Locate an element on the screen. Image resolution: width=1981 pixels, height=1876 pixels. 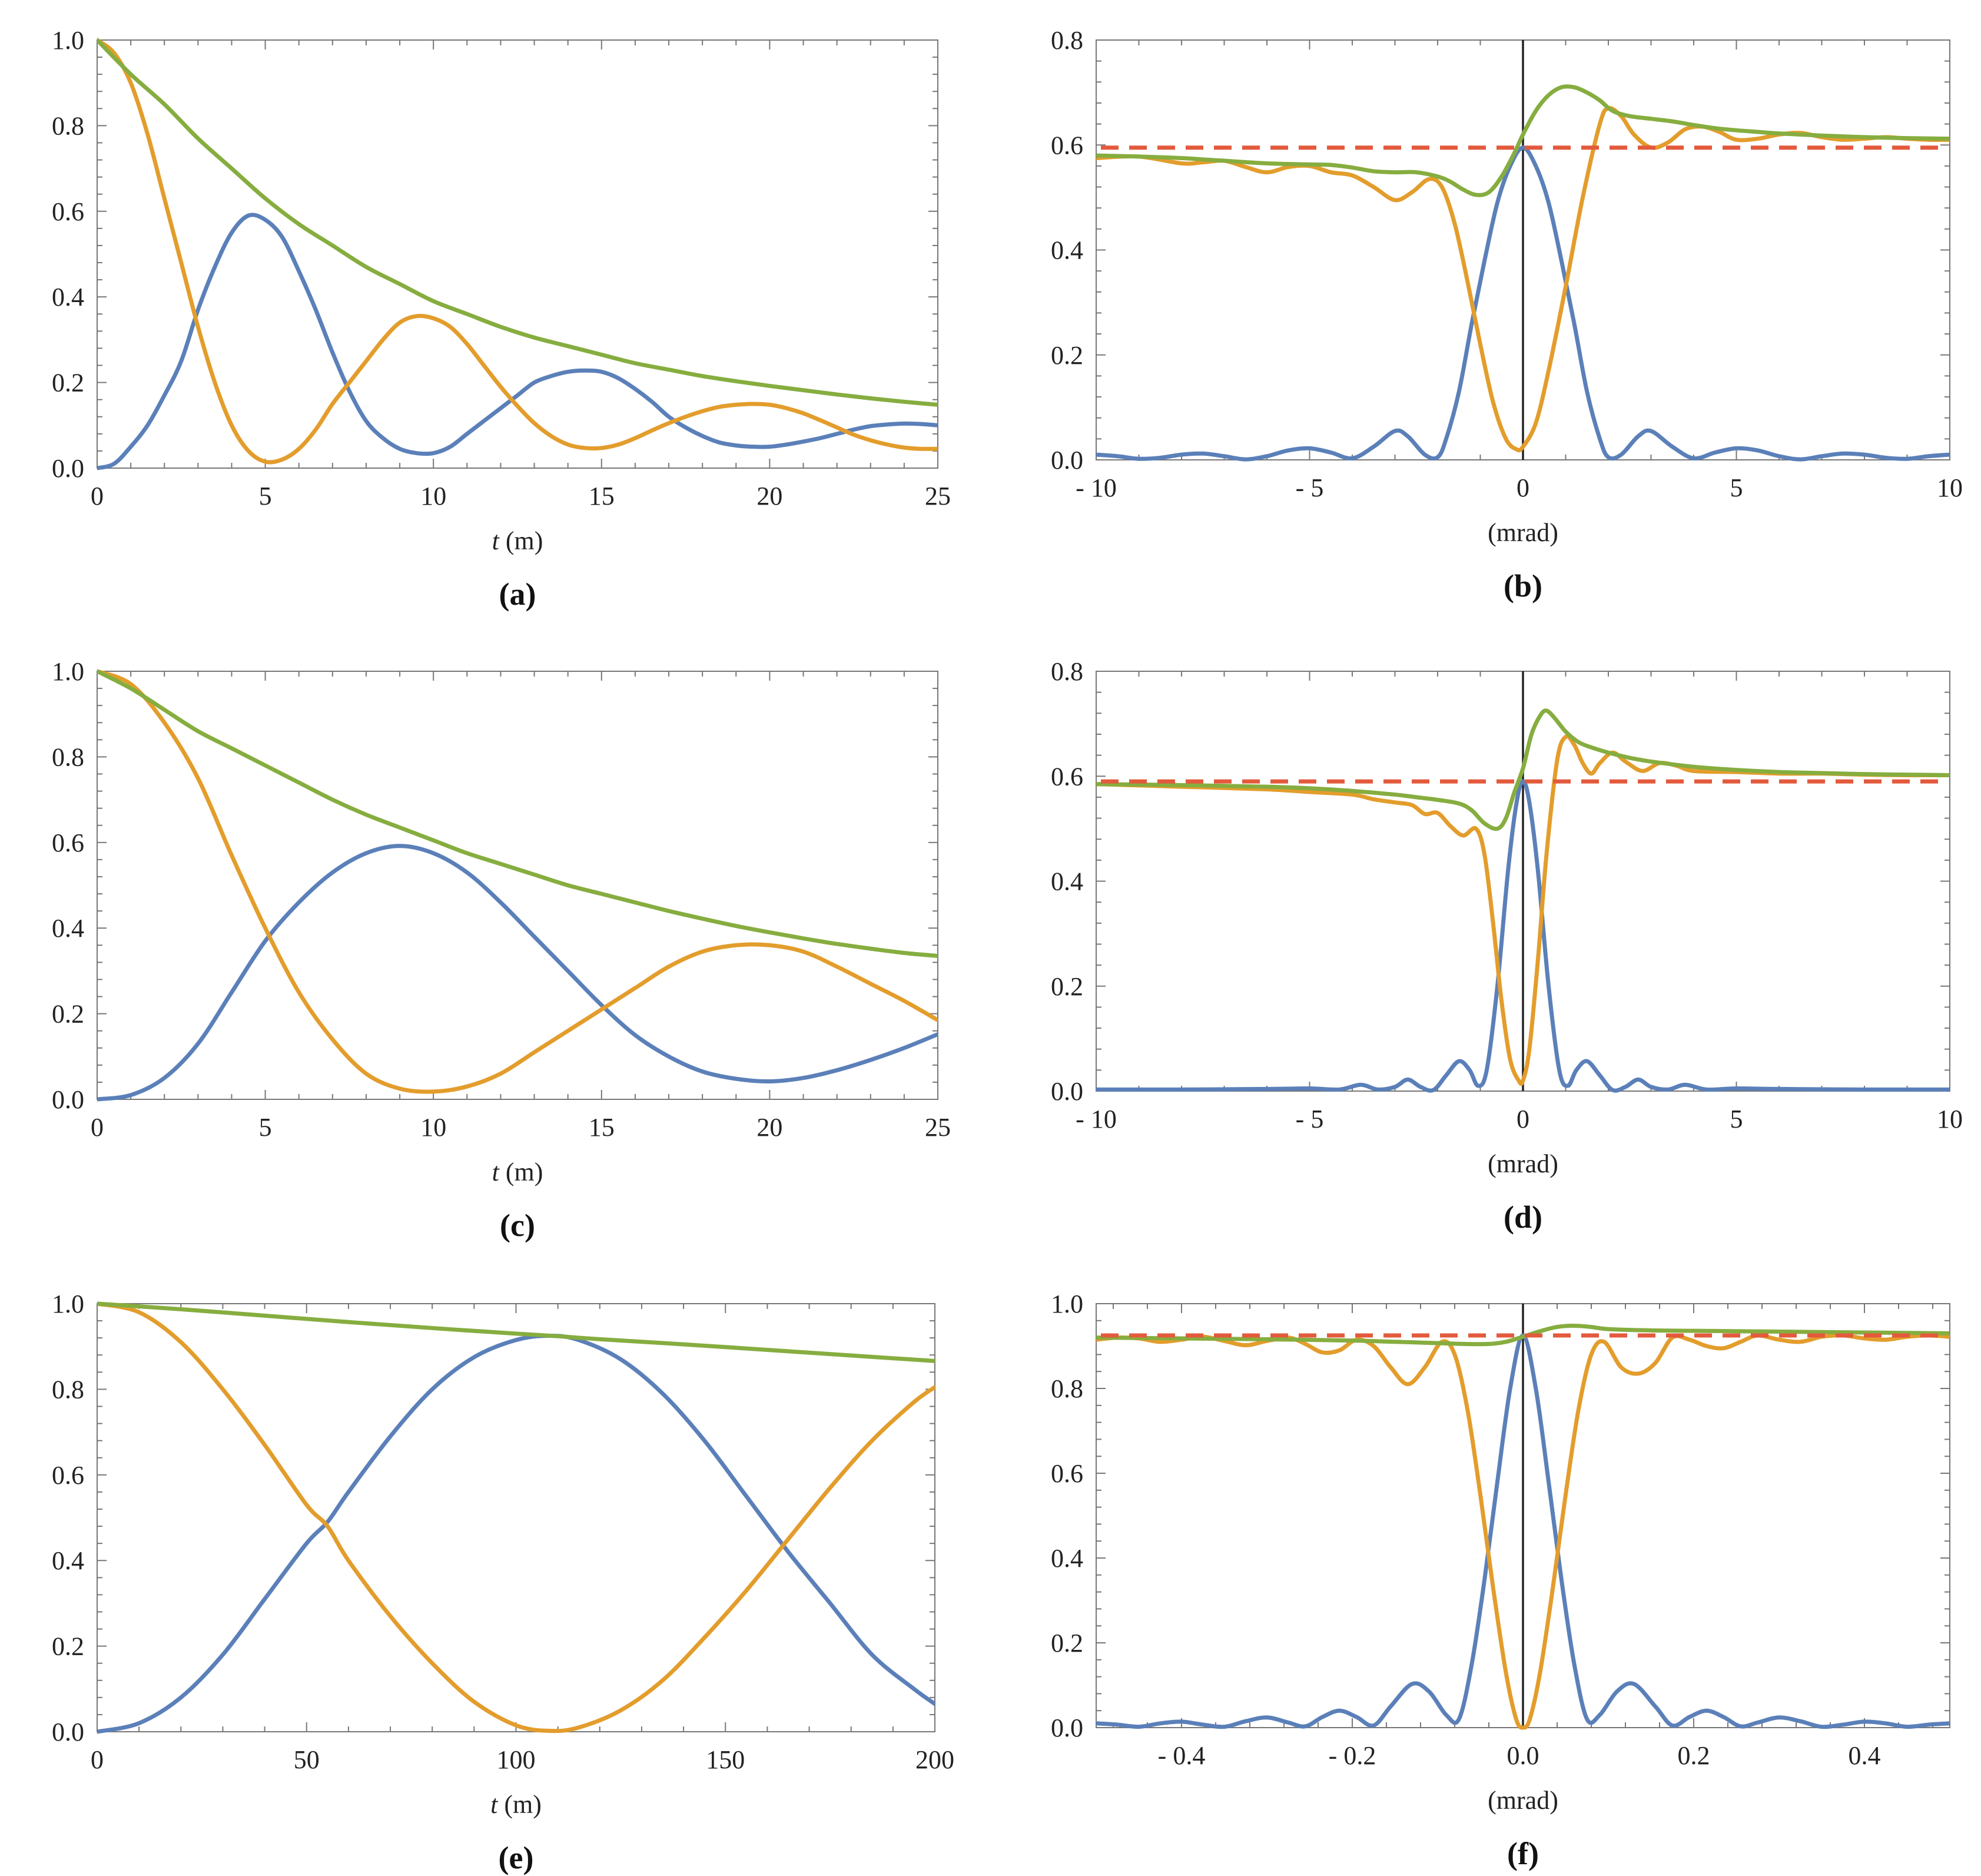
panel-caption: (d) is located at coordinates (1523, 1217).